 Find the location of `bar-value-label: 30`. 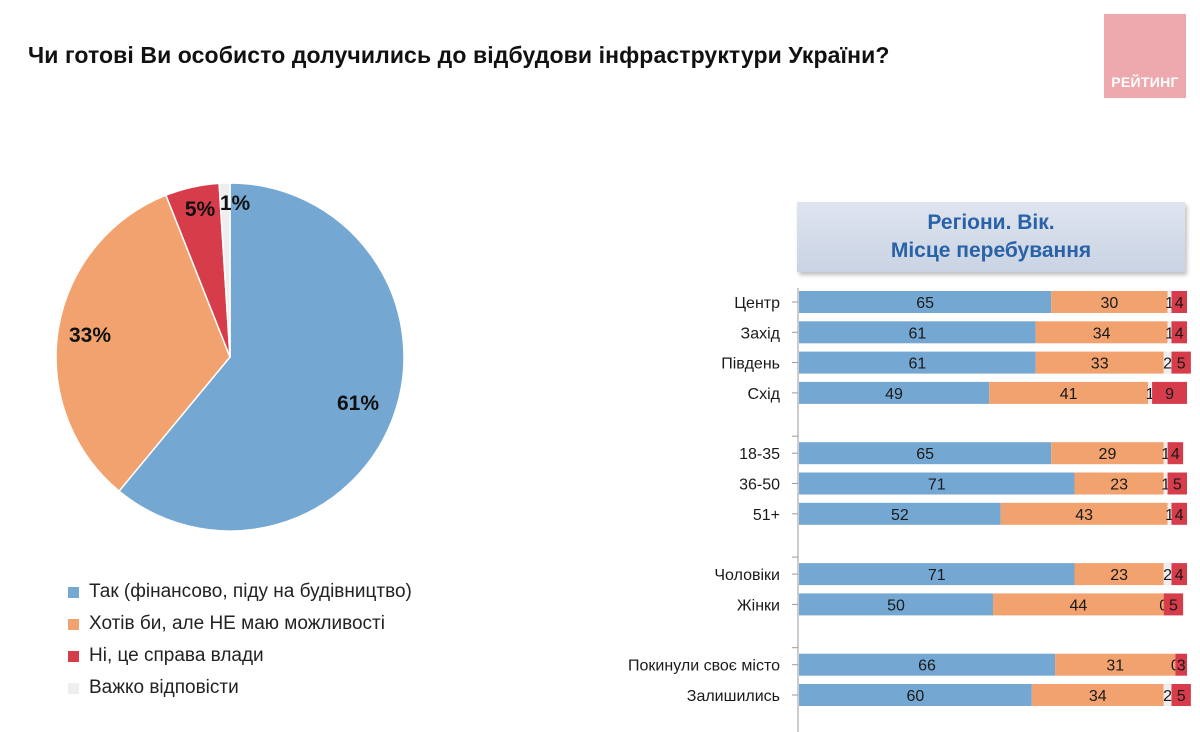

bar-value-label: 30 is located at coordinates (1110, 303).